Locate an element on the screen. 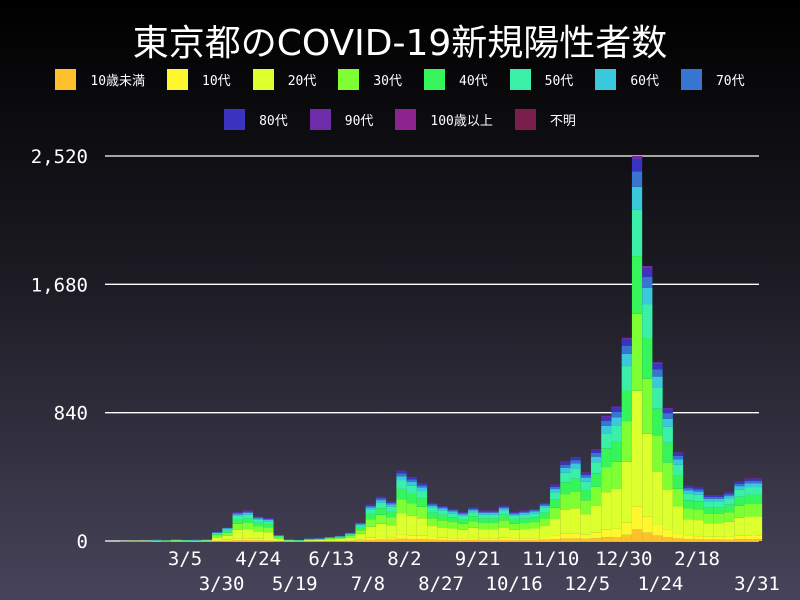  legend-item: 10代 is located at coordinates (199, 79).